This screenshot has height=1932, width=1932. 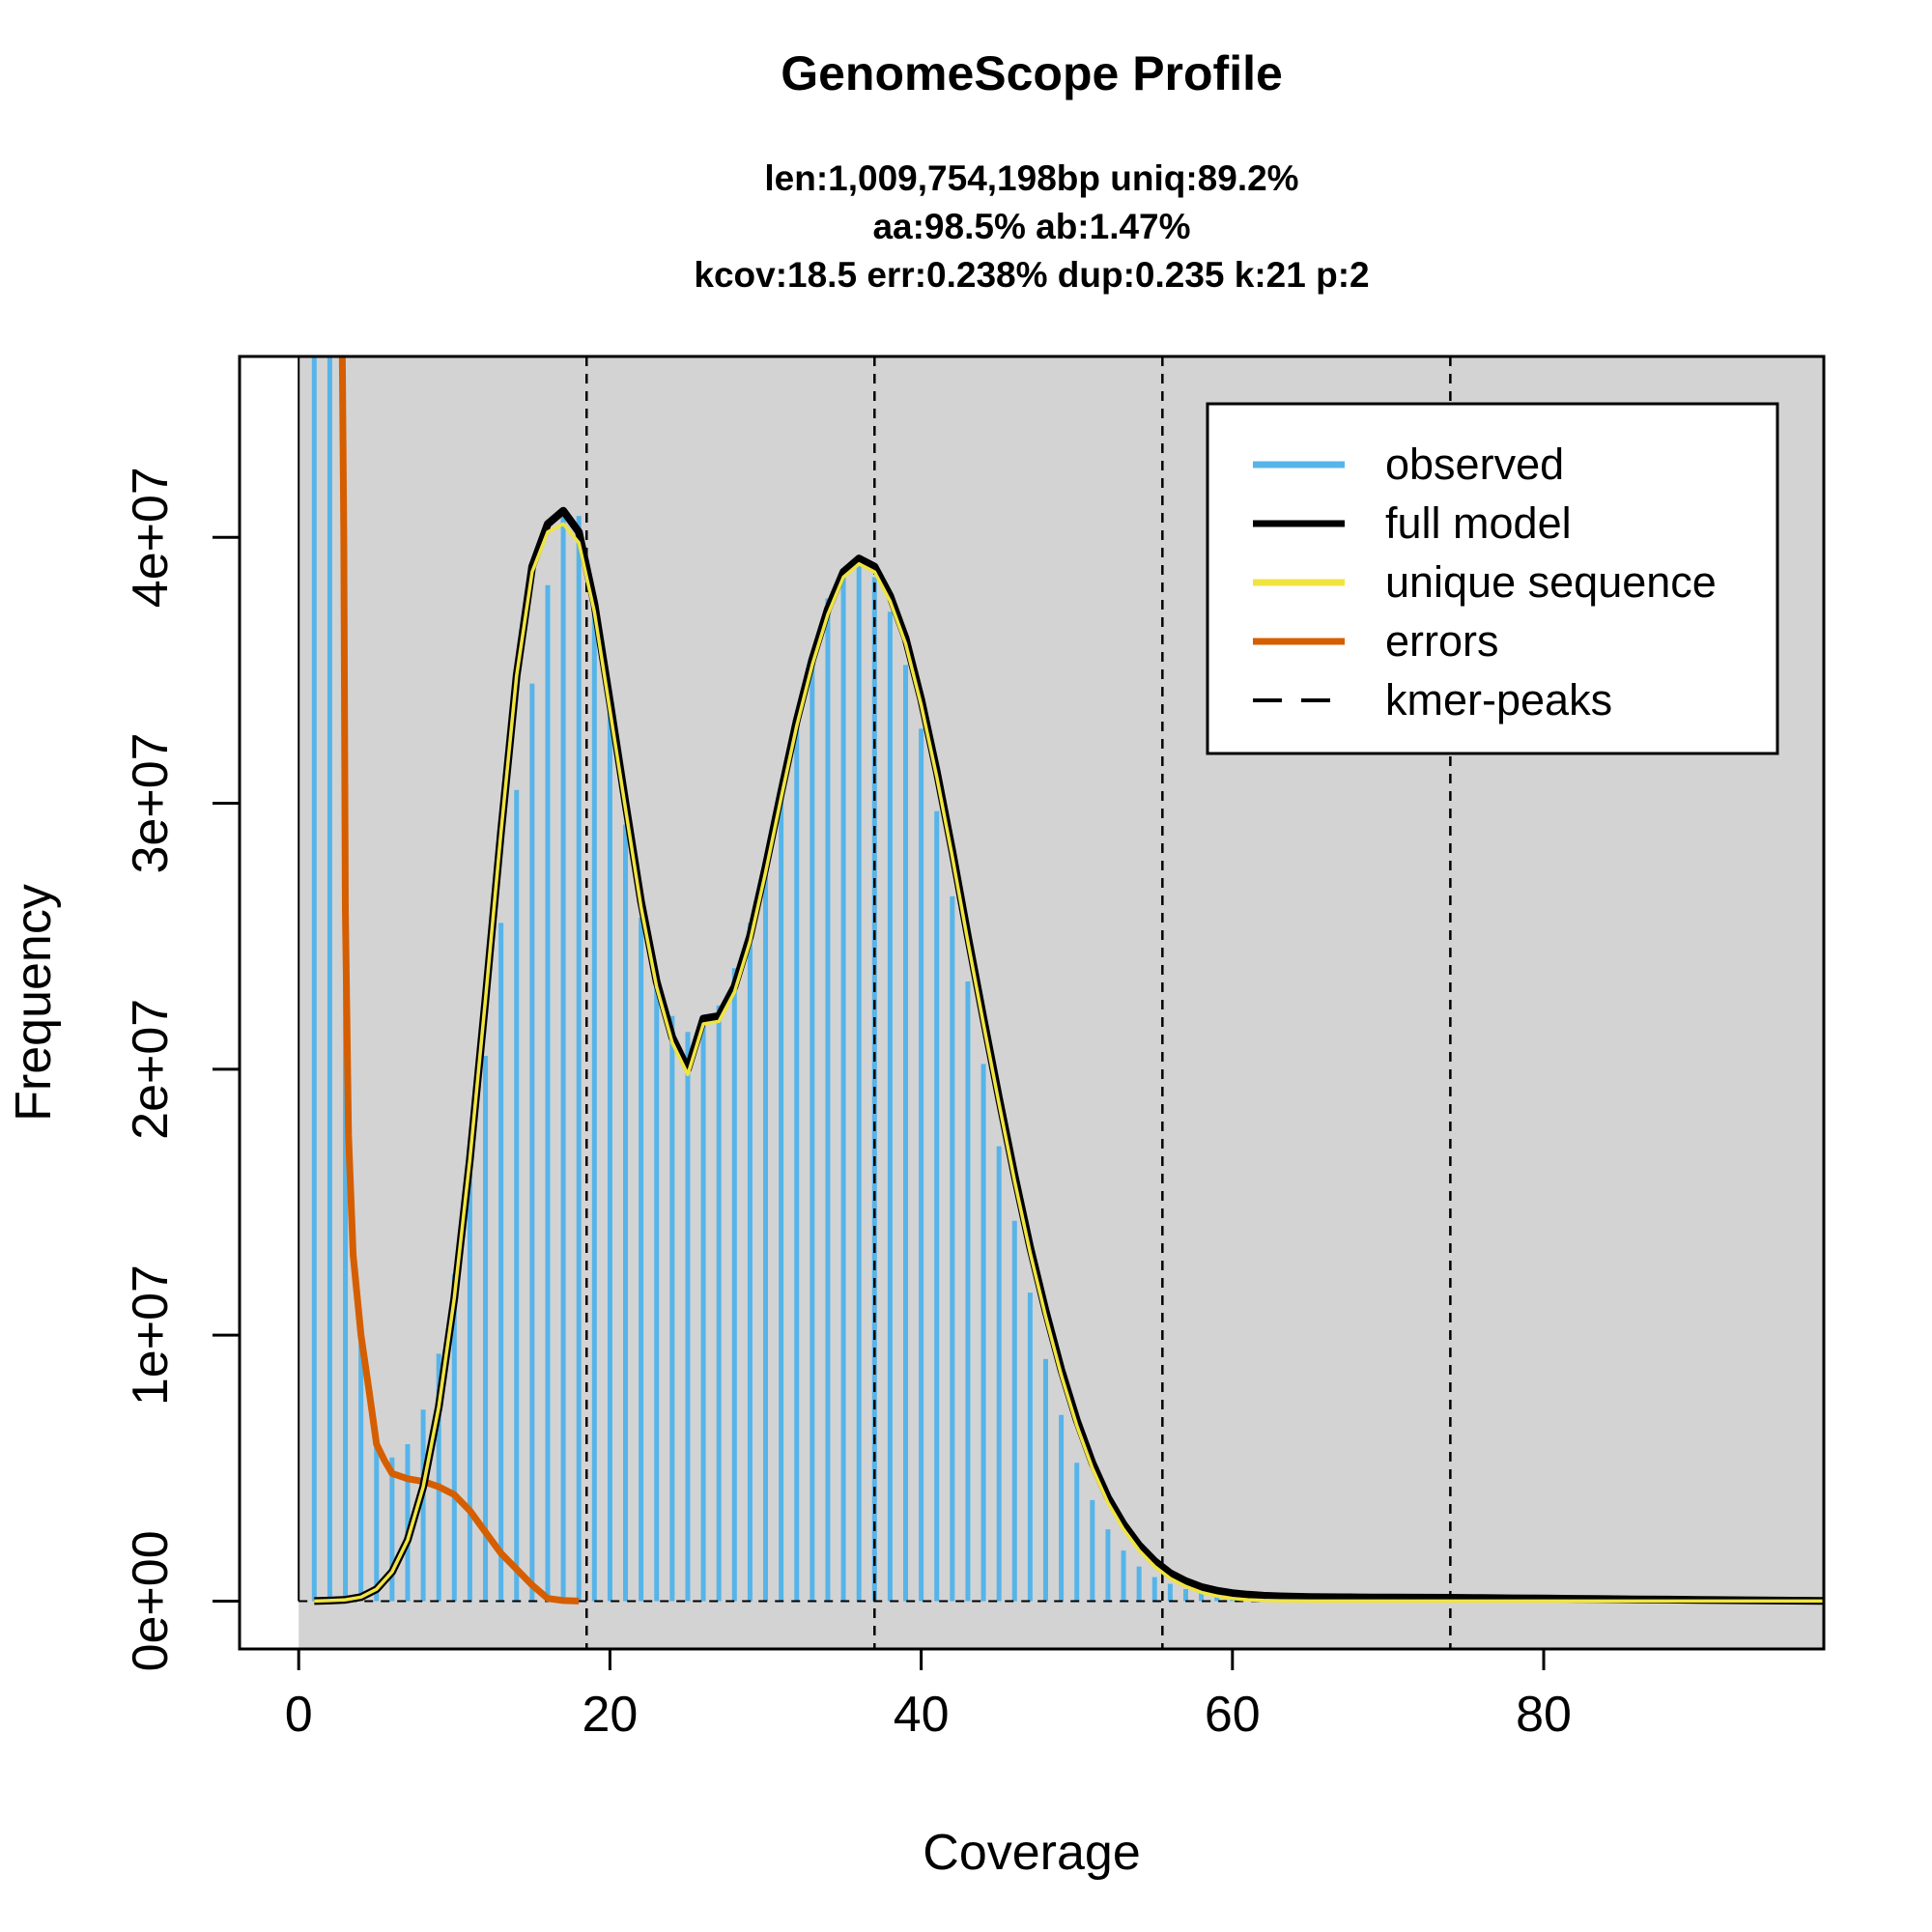 I want to click on x-axis-title: Coverage, so click(x=1031, y=1853).